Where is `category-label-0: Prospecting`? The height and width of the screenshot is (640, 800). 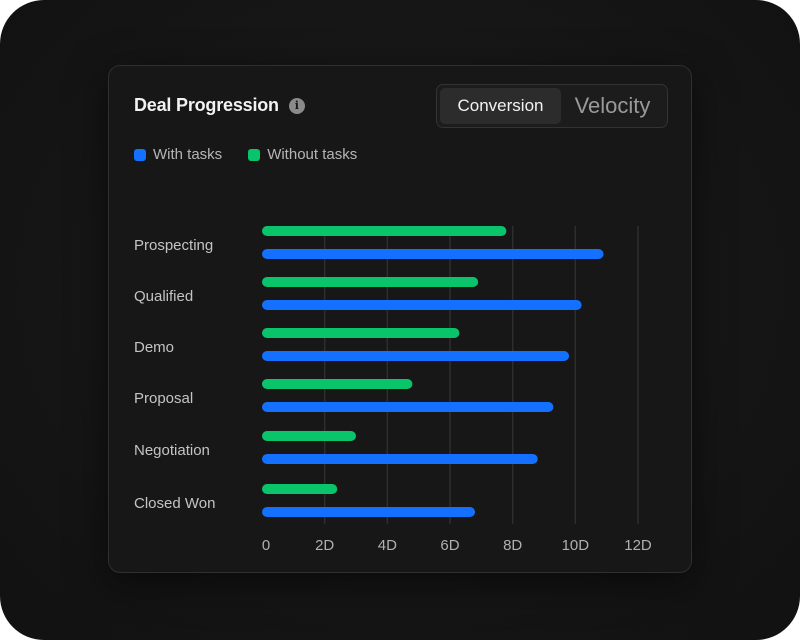 category-label-0: Prospecting is located at coordinates (173, 245).